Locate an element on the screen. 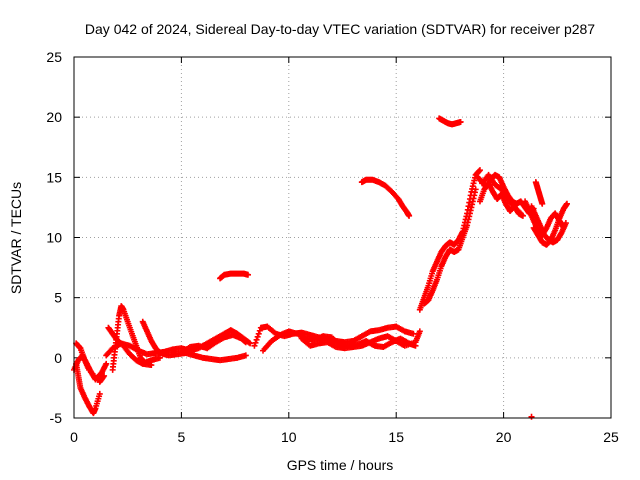  x-tick-label: 10 is located at coordinates (289, 437).